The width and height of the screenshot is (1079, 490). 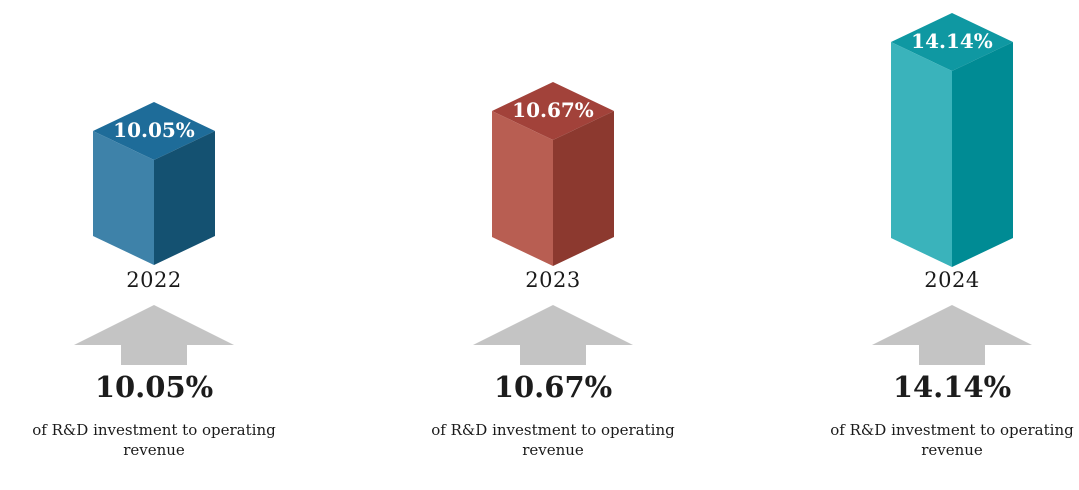 What do you see at coordinates (952, 280) in the screenshot?
I see `year-label: 2024` at bounding box center [952, 280].